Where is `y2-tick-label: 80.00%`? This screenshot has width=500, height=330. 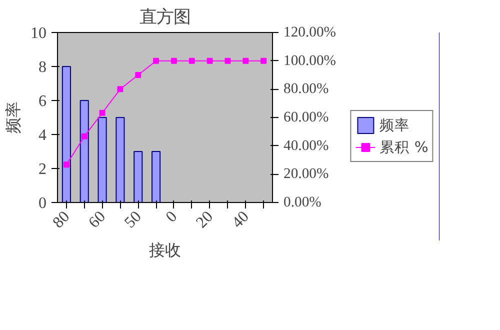
y2-tick-label: 80.00% is located at coordinates (306, 89).